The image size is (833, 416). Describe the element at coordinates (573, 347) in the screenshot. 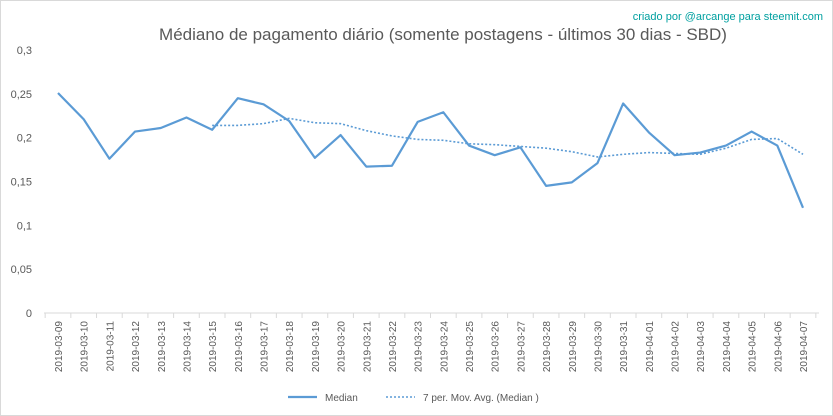

I see `x-tick-label: 2019-03-29` at that location.